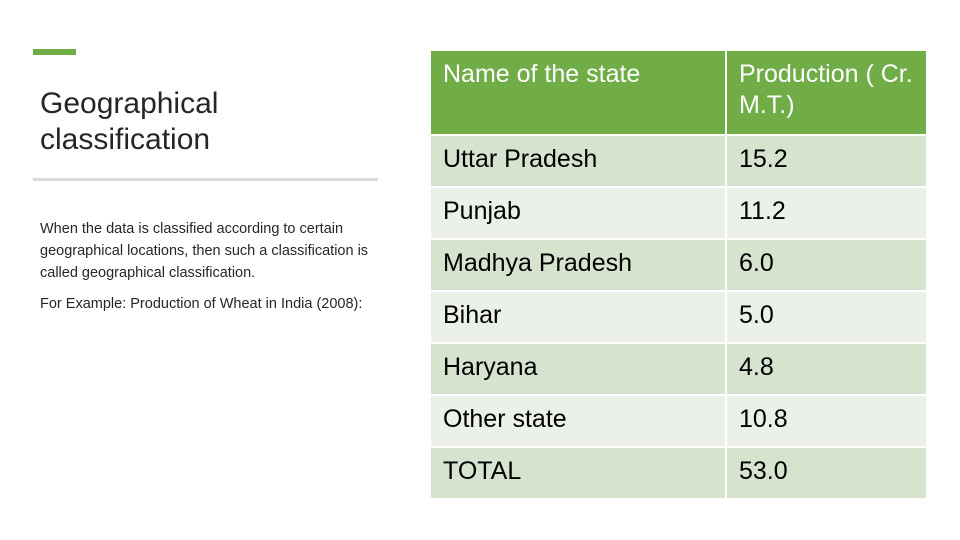 The image size is (960, 540). Describe the element at coordinates (826, 421) in the screenshot. I see `production-cell: 10.8` at that location.